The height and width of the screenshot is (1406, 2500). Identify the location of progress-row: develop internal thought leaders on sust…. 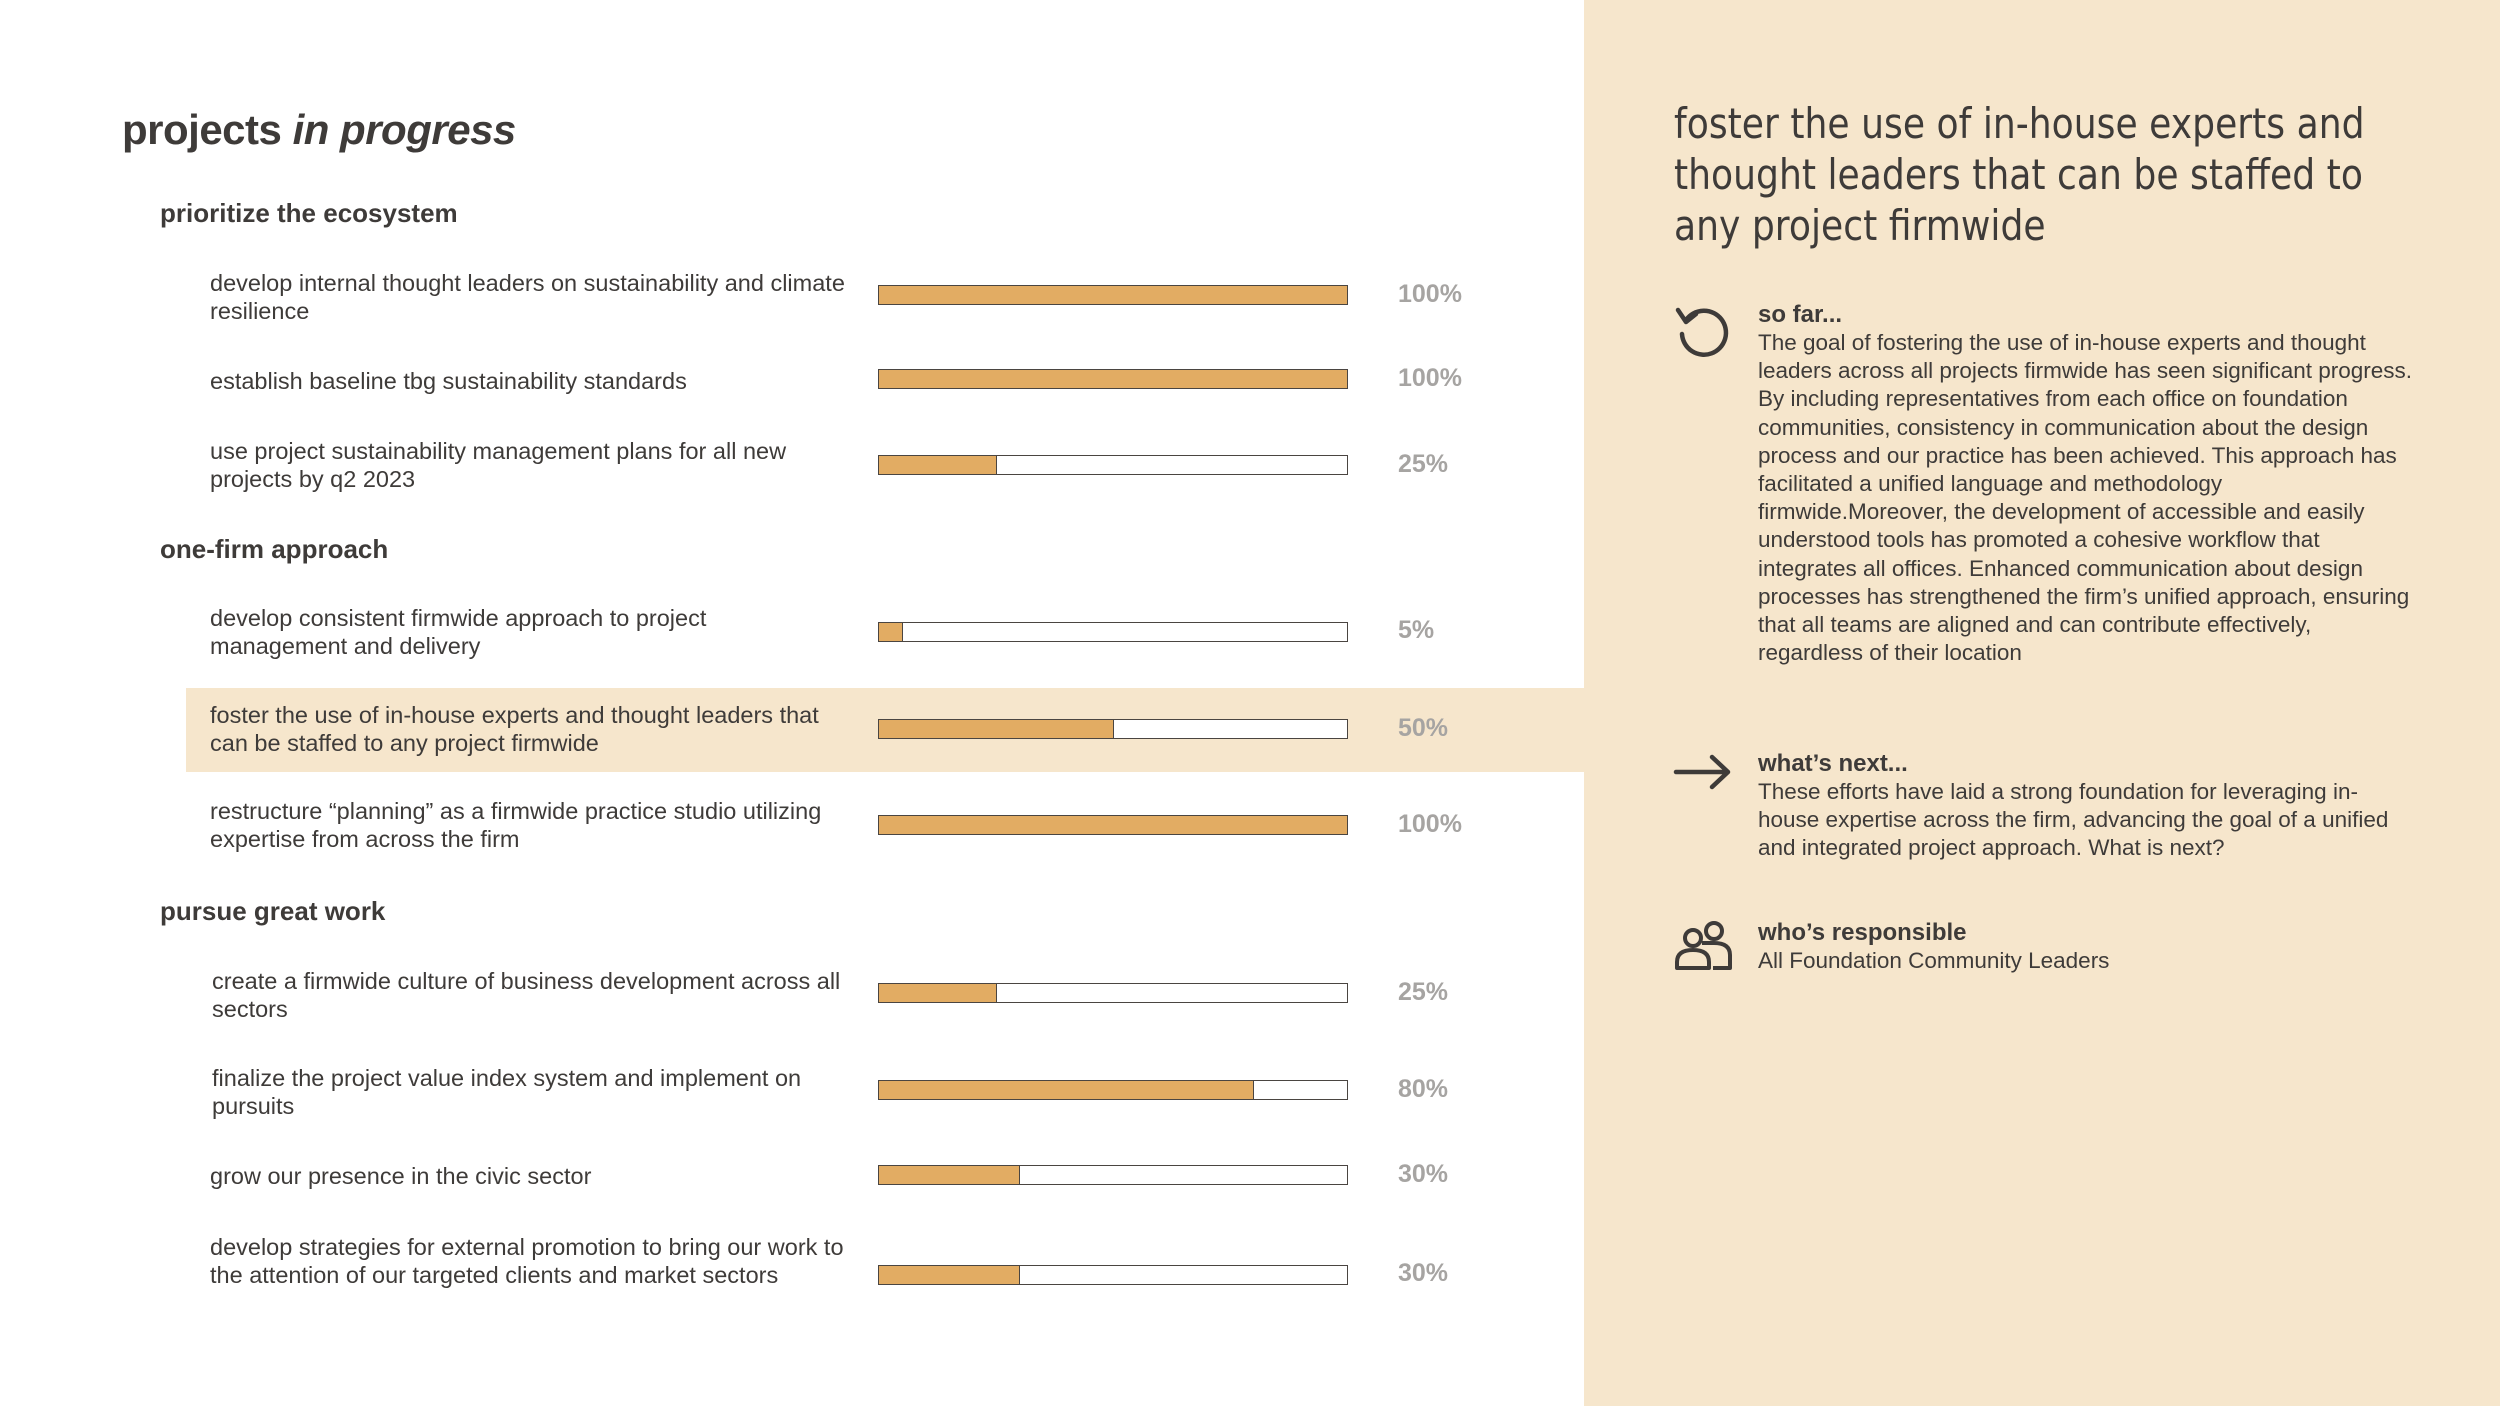
(792, 299).